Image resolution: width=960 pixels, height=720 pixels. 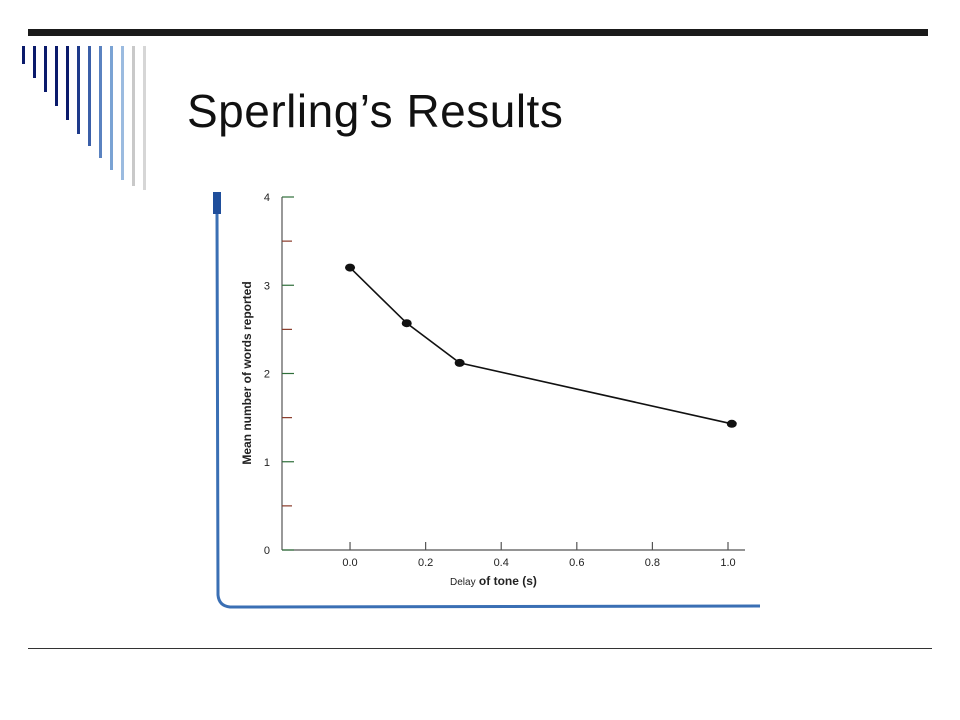 What do you see at coordinates (84, 118) in the screenshot?
I see `decorative-stripes` at bounding box center [84, 118].